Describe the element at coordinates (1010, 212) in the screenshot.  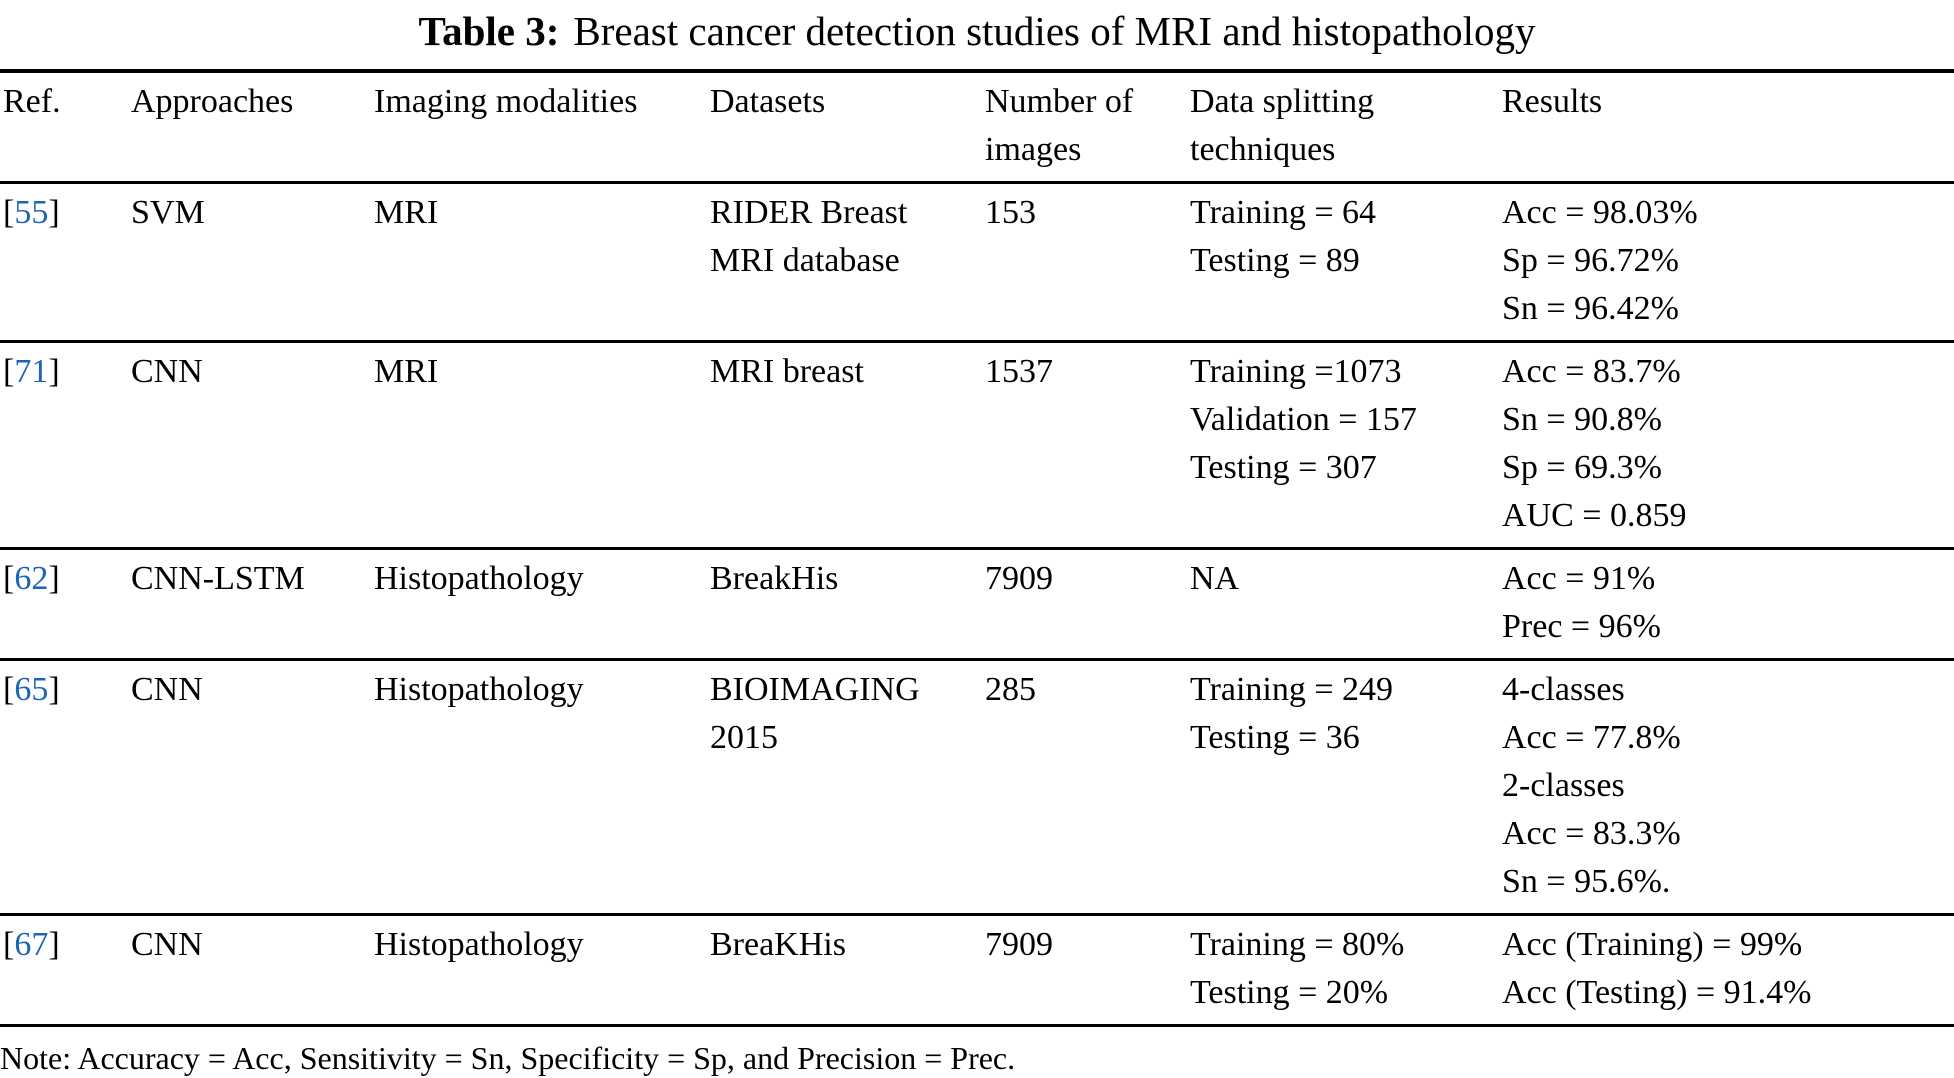
I see `num-images-cell-line: 153` at that location.